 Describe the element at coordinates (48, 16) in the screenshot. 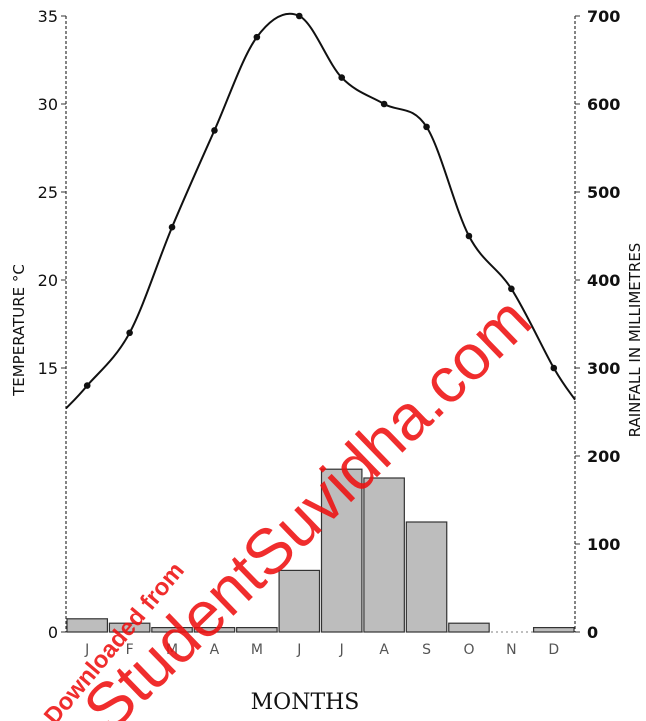

I see `y-left-tick-label: 35` at that location.